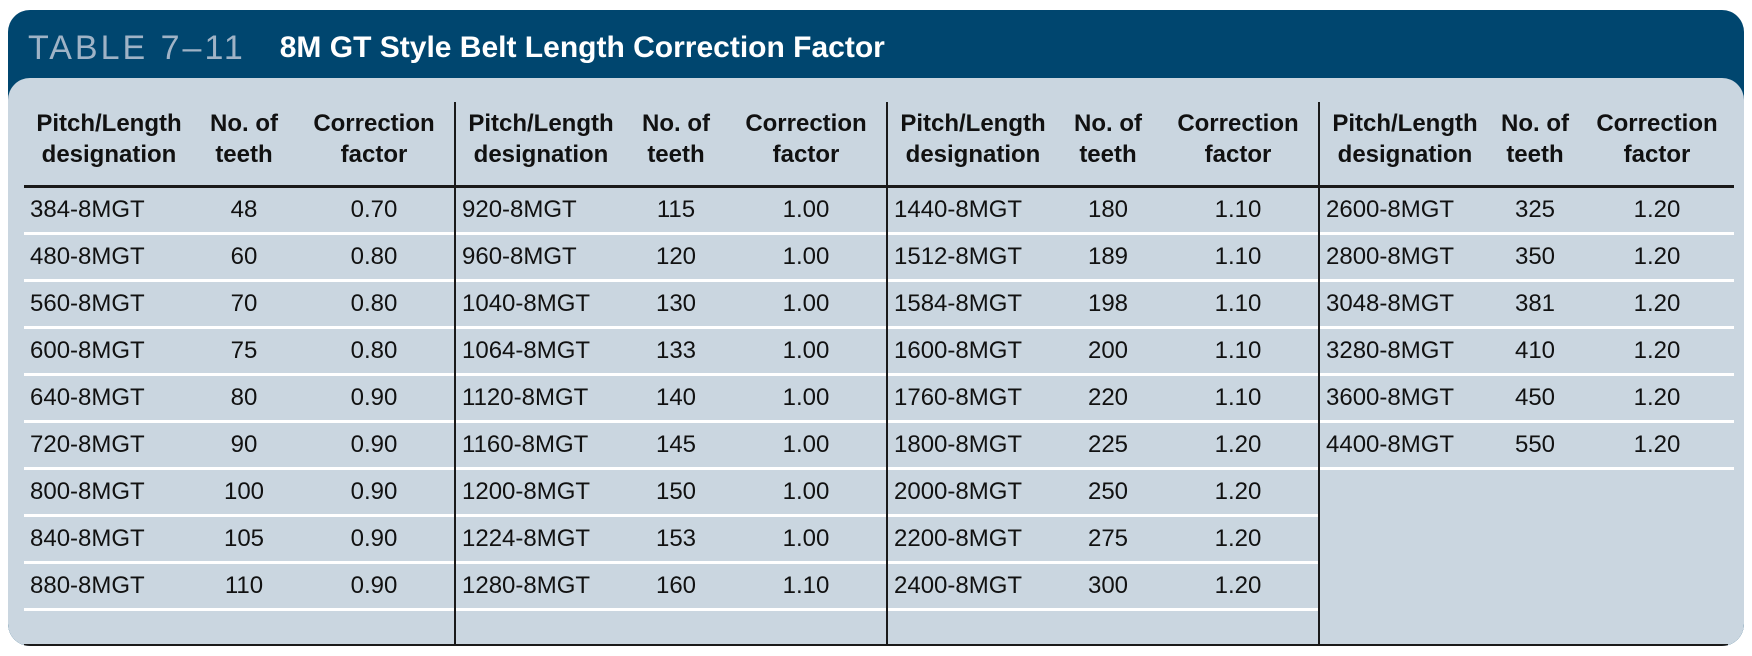 The width and height of the screenshot is (1752, 656). What do you see at coordinates (244, 209) in the screenshot?
I see `teeth-cell: 48` at bounding box center [244, 209].